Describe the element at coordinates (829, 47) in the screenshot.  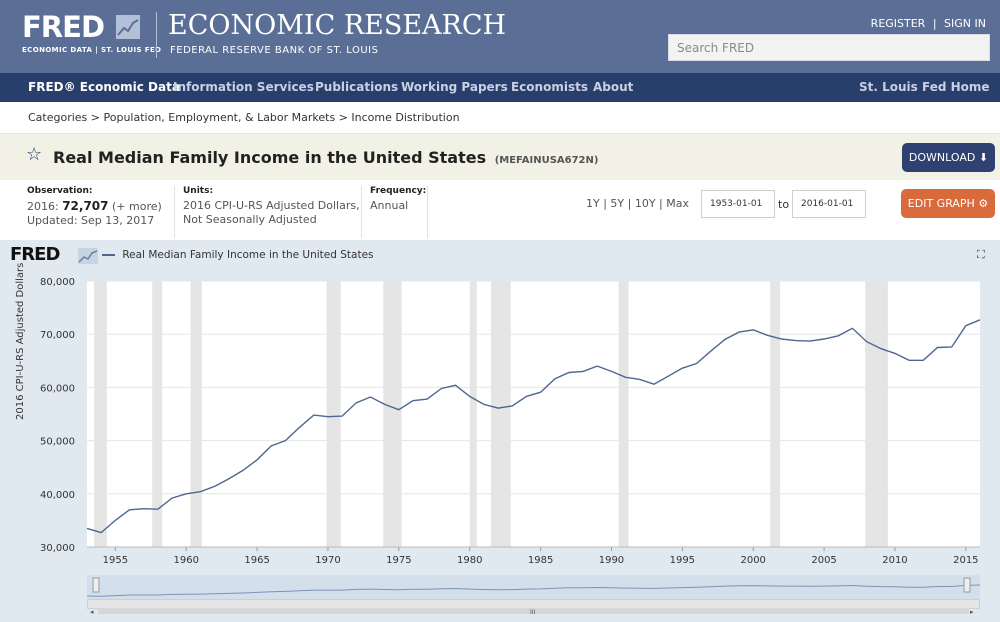
I see `search-input: Search FRED` at that location.